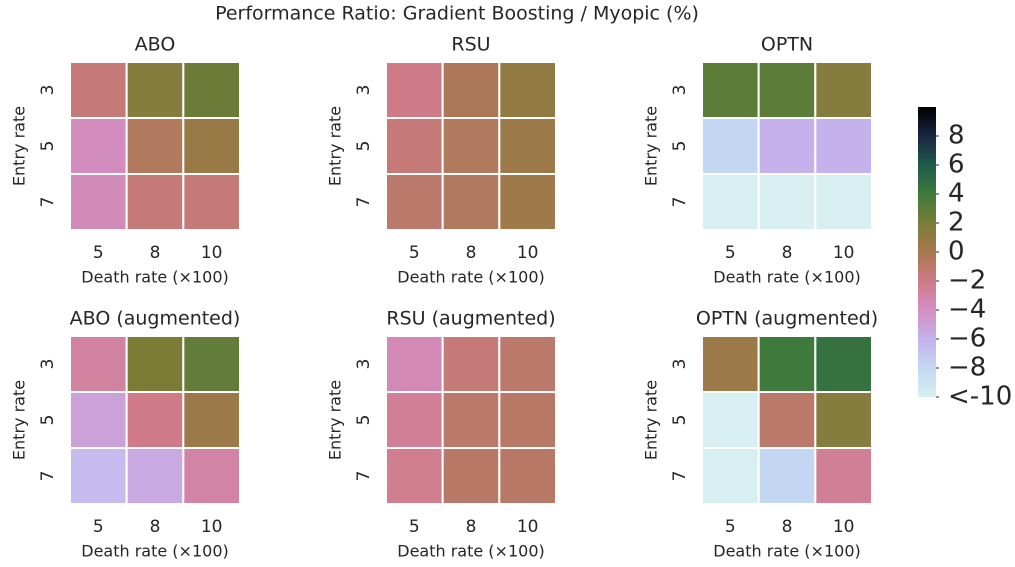  Describe the element at coordinates (787, 319) in the screenshot. I see `chart-title: OPTN (augmented)` at that location.